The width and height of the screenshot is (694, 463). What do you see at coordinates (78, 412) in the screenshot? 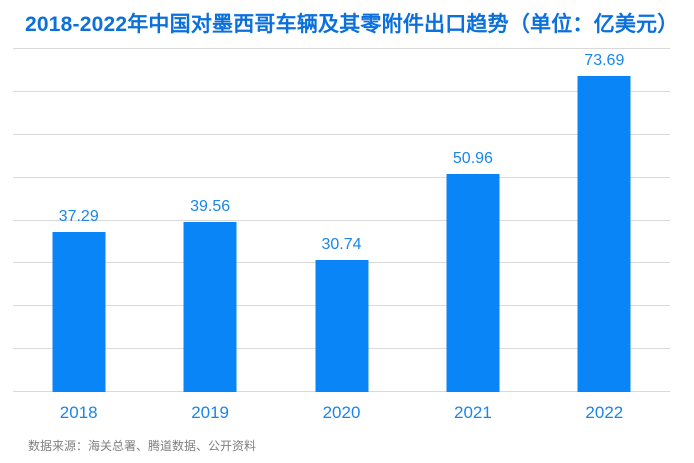
I see `x-tick-label-2018: 2018` at bounding box center [78, 412].